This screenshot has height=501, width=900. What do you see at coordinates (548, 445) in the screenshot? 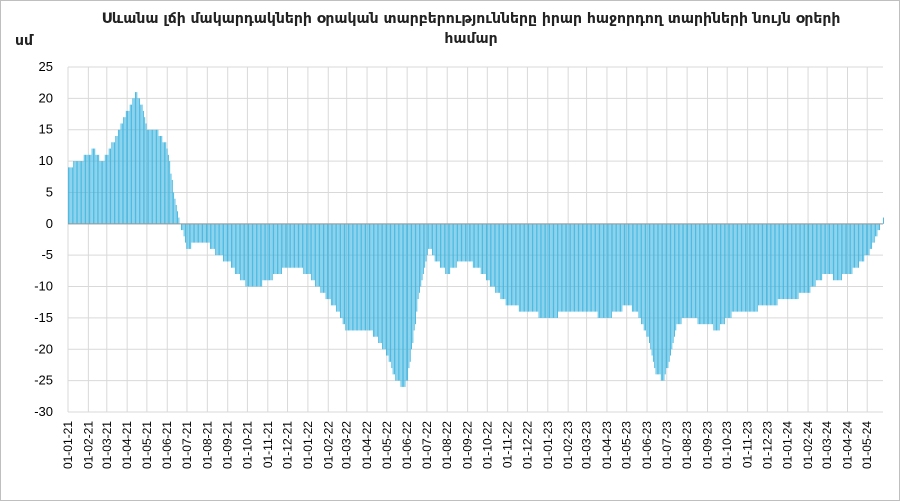
I see `x-tick-label: 01-01-23` at bounding box center [548, 445].